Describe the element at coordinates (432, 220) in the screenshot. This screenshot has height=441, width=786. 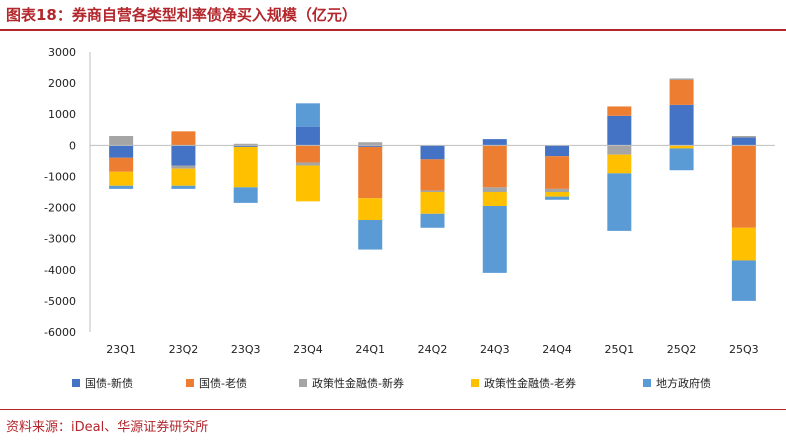
I see `bar-24Q2-地方政府债` at that location.